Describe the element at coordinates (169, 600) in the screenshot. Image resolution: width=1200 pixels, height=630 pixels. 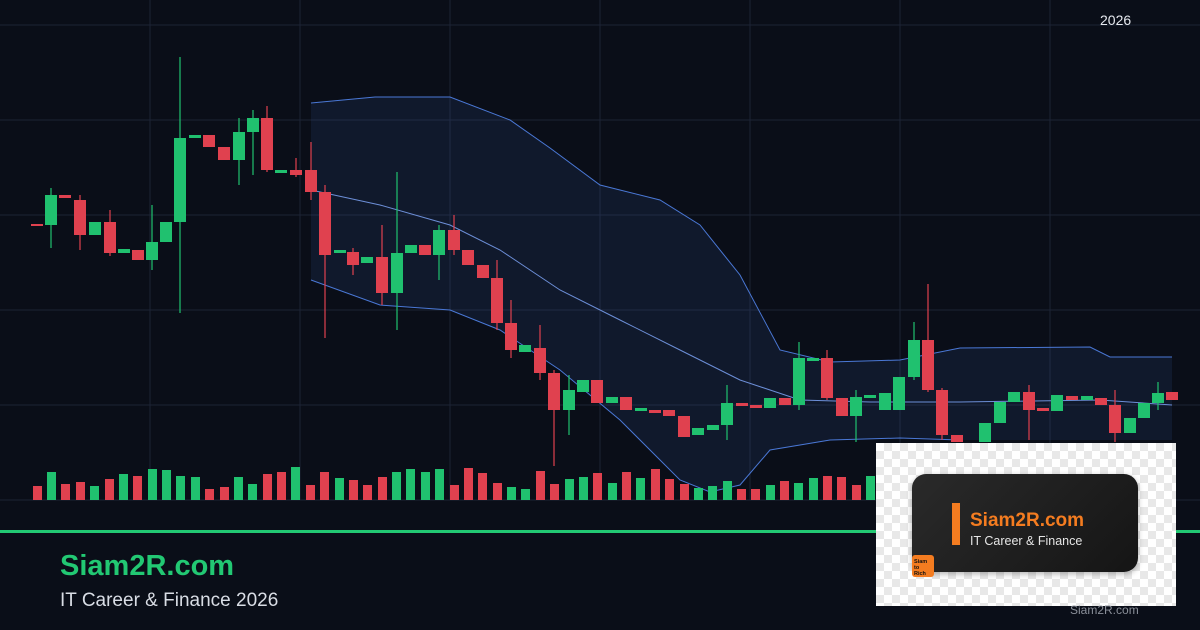
I see `brand-subtitle: IT Career & Finance 2026` at that location.